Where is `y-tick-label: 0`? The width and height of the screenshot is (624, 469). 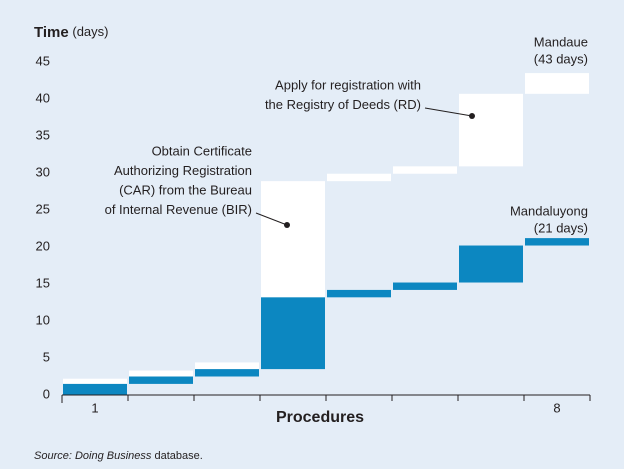 y-tick-label: 0 is located at coordinates (46, 393).